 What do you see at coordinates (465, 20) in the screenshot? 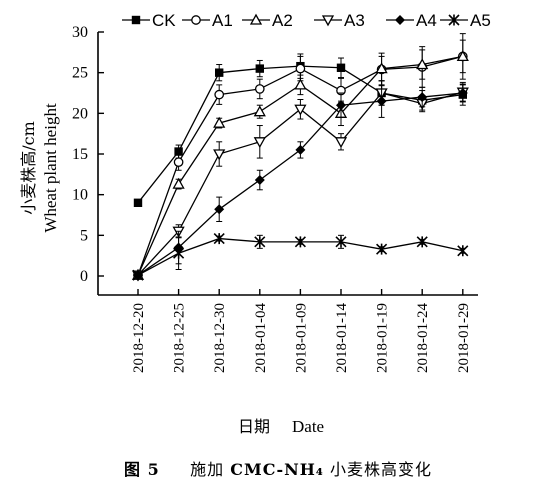
I see `legend-item-a5: A5` at bounding box center [465, 20].